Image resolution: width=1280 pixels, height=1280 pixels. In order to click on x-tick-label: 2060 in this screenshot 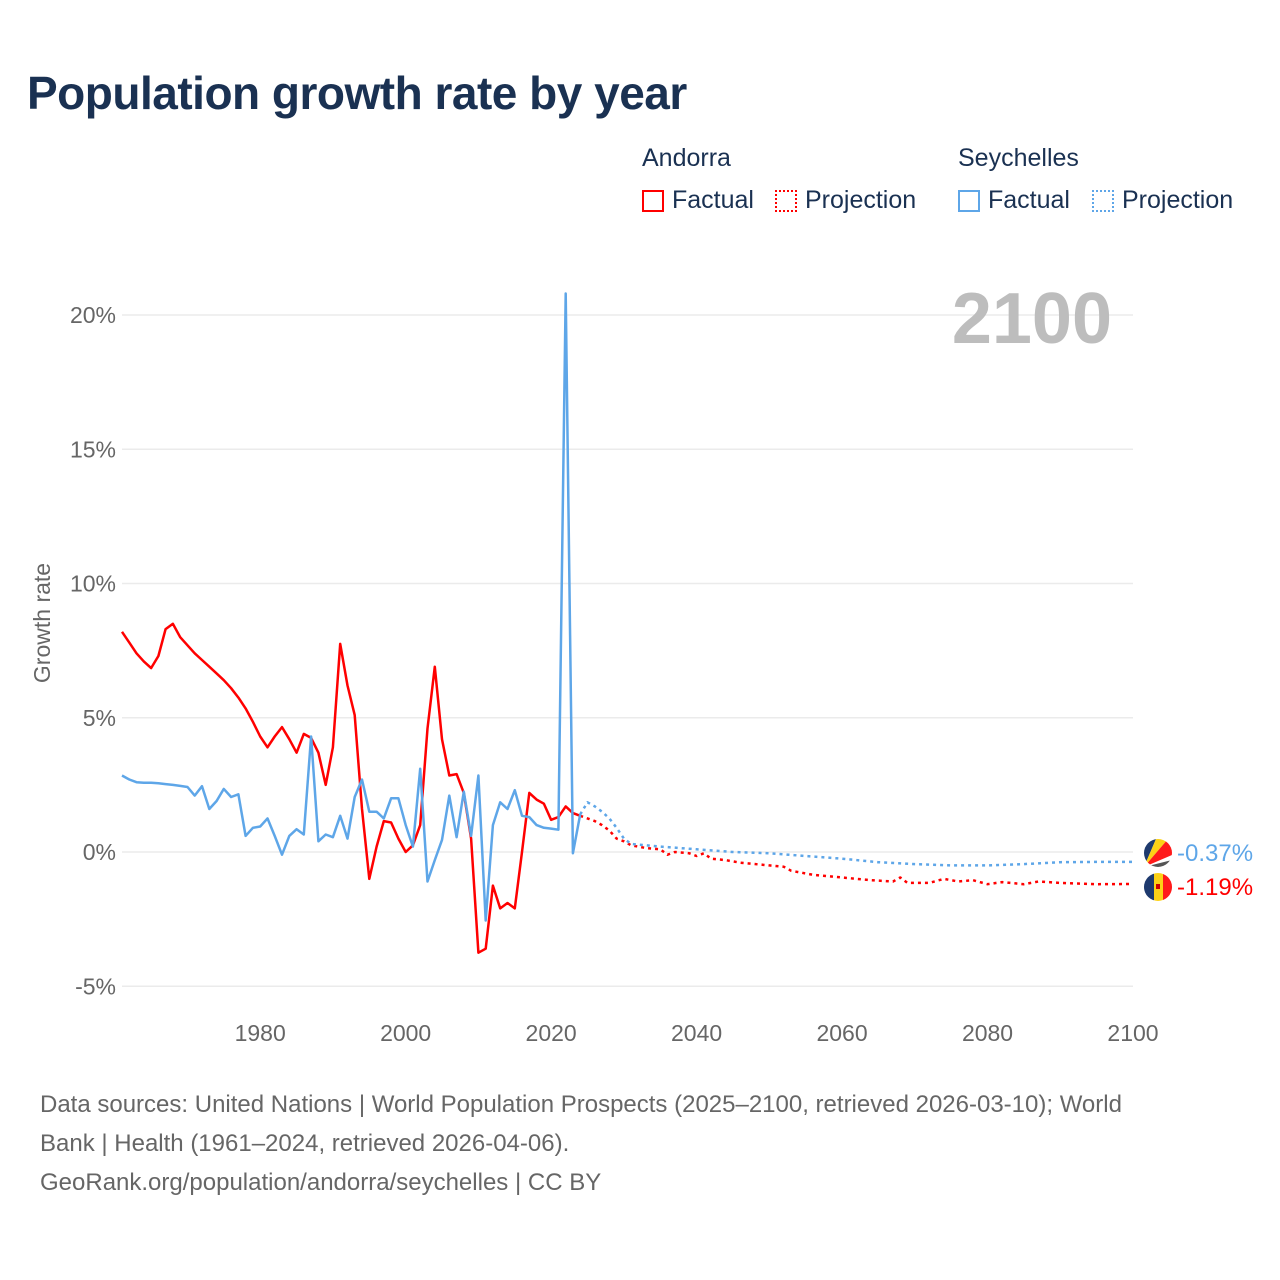, I will do `click(841, 1033)`.